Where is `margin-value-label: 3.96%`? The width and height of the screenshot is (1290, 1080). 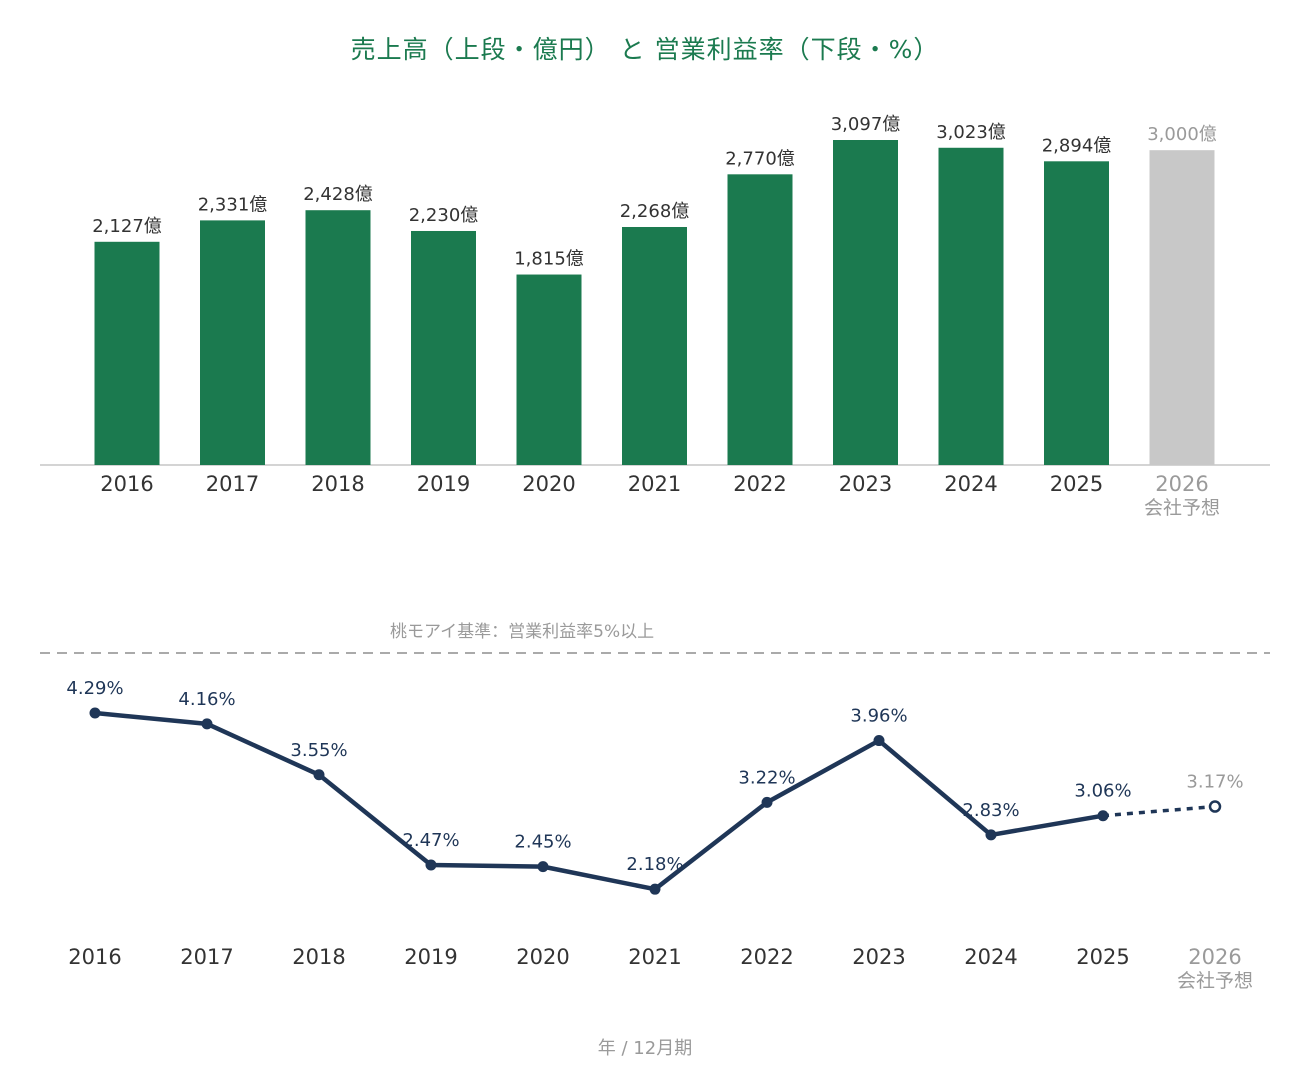 margin-value-label: 3.96% is located at coordinates (878, 716).